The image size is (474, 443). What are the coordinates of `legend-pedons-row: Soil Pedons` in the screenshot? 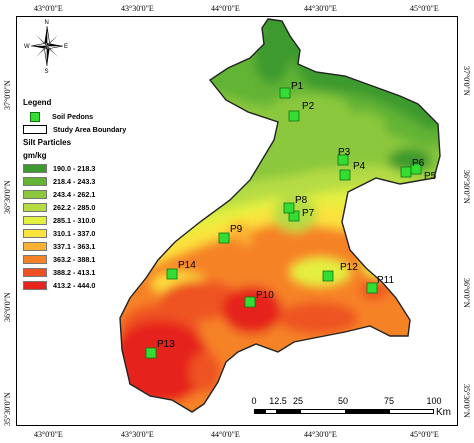 It's located at (93, 116).